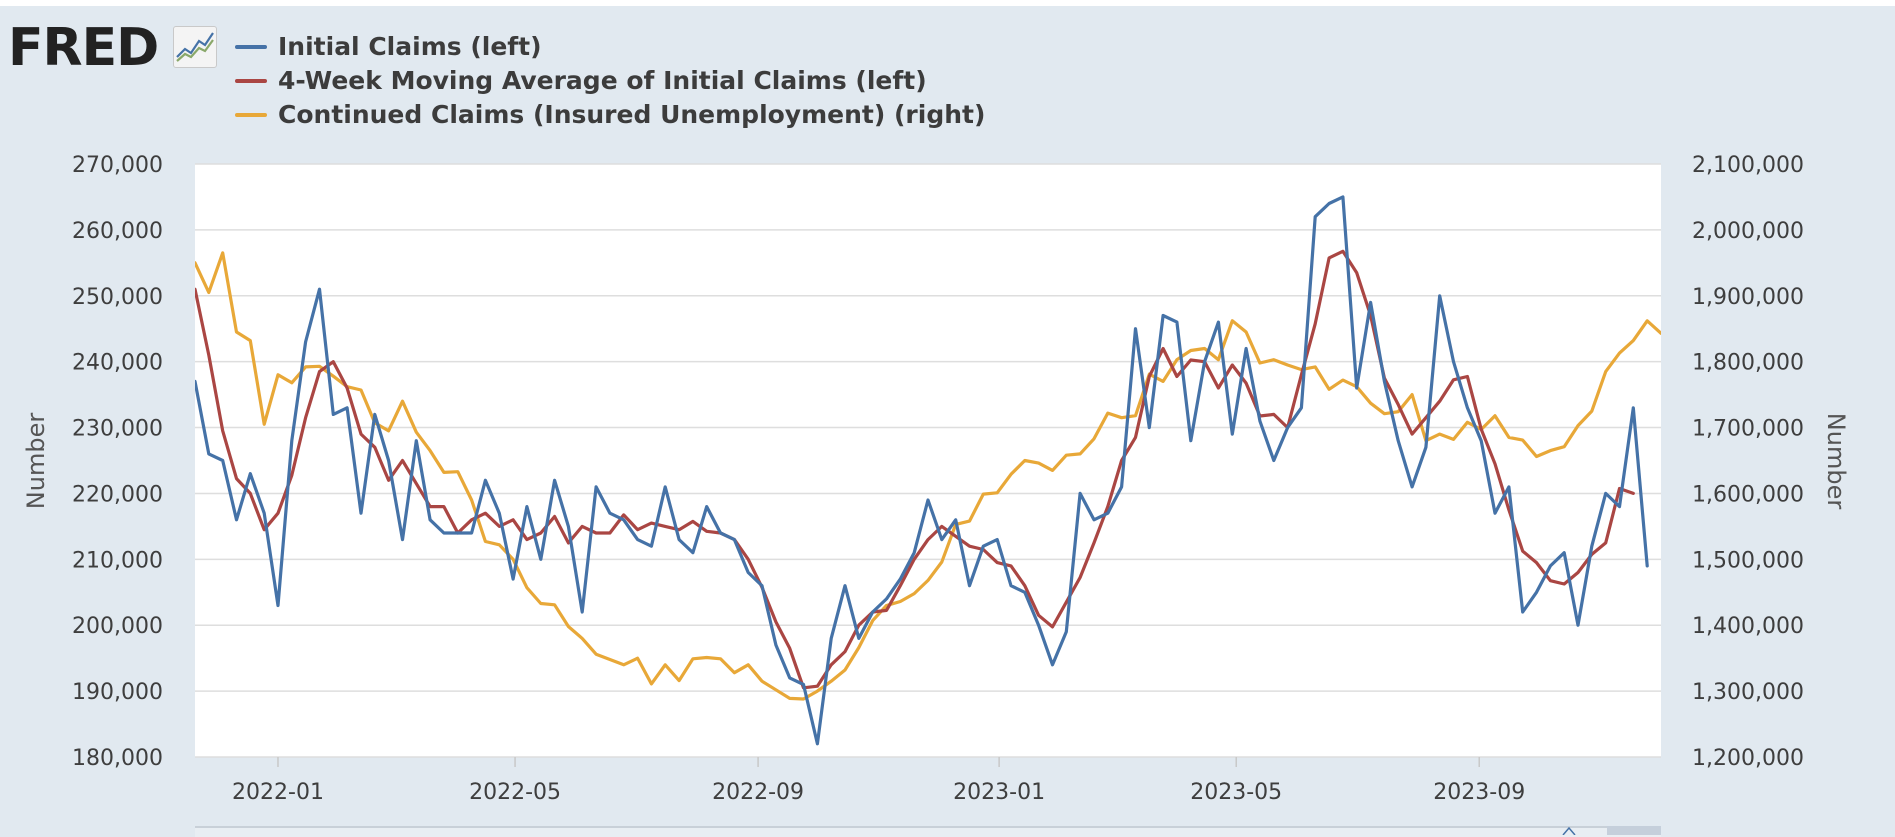 This screenshot has height=837, width=1895. I want to click on right-tick-label: 1,400,000, so click(1748, 626).